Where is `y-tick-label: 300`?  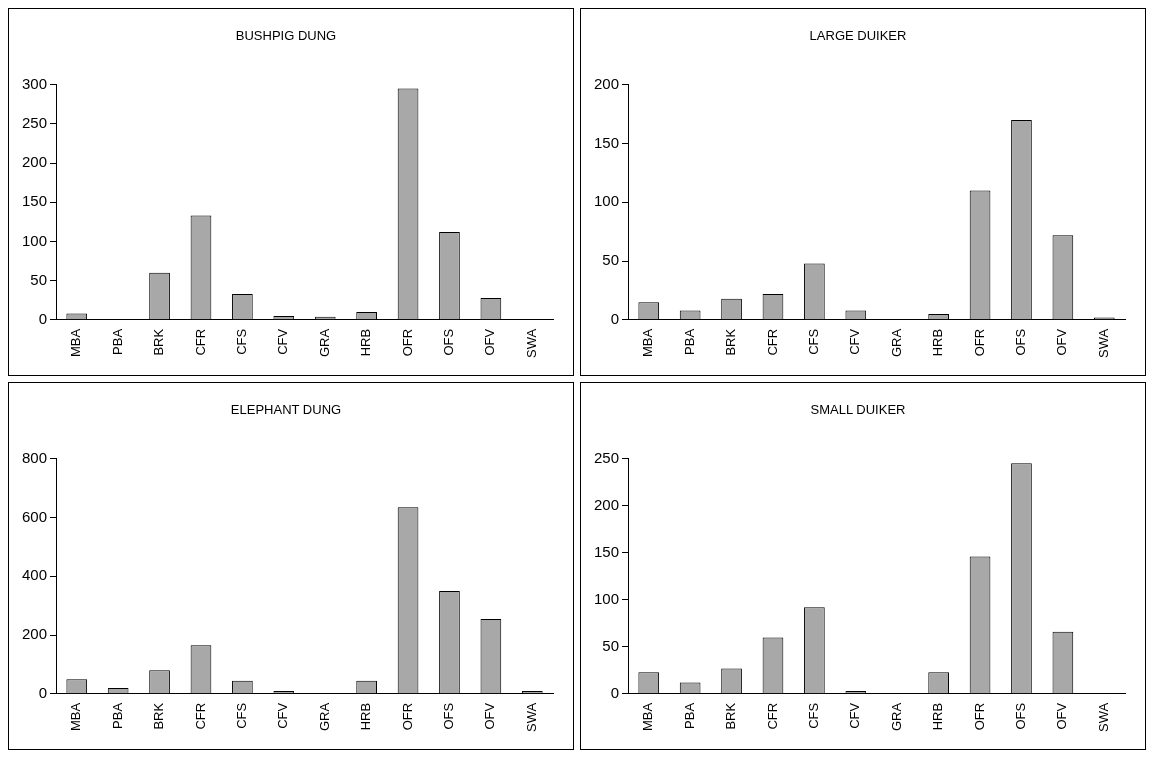
y-tick-label: 300 is located at coordinates (35, 83).